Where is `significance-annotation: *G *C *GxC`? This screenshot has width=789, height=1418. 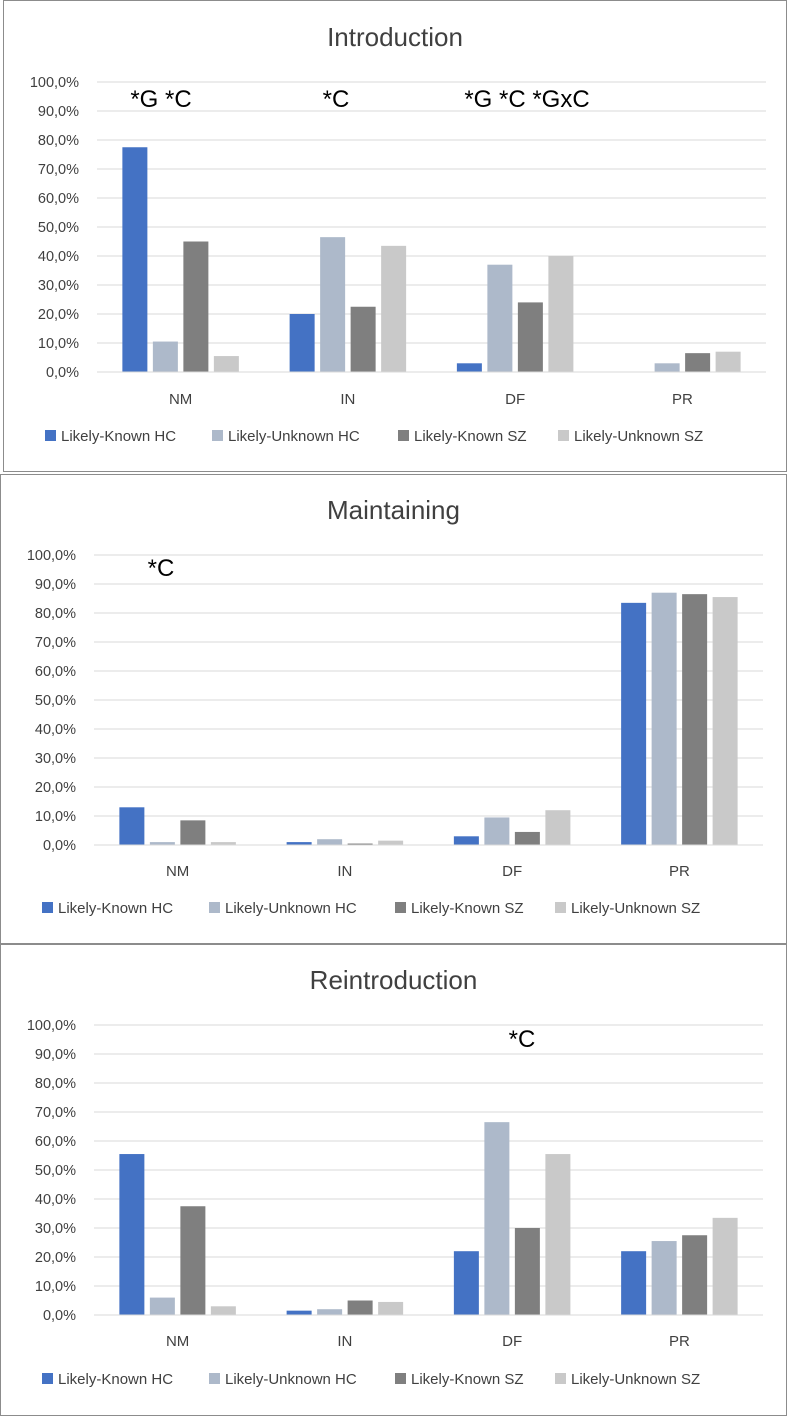 significance-annotation: *G *C *GxC is located at coordinates (526, 99).